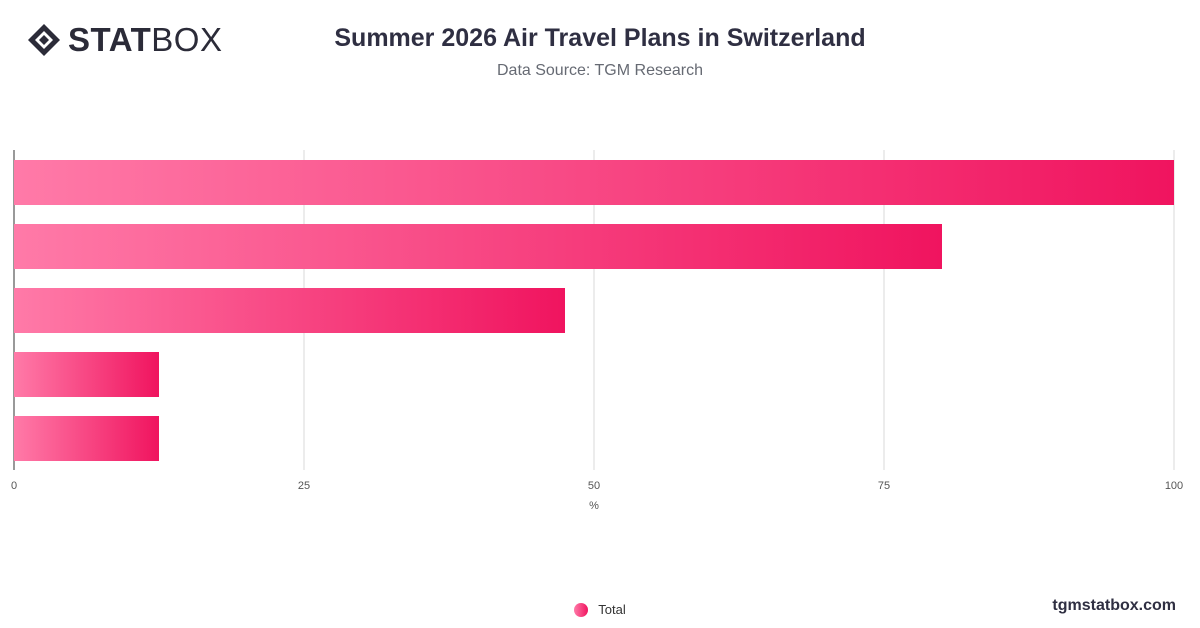 Image resolution: width=1200 pixels, height=628 pixels. I want to click on chart-legend: Total, so click(600, 609).